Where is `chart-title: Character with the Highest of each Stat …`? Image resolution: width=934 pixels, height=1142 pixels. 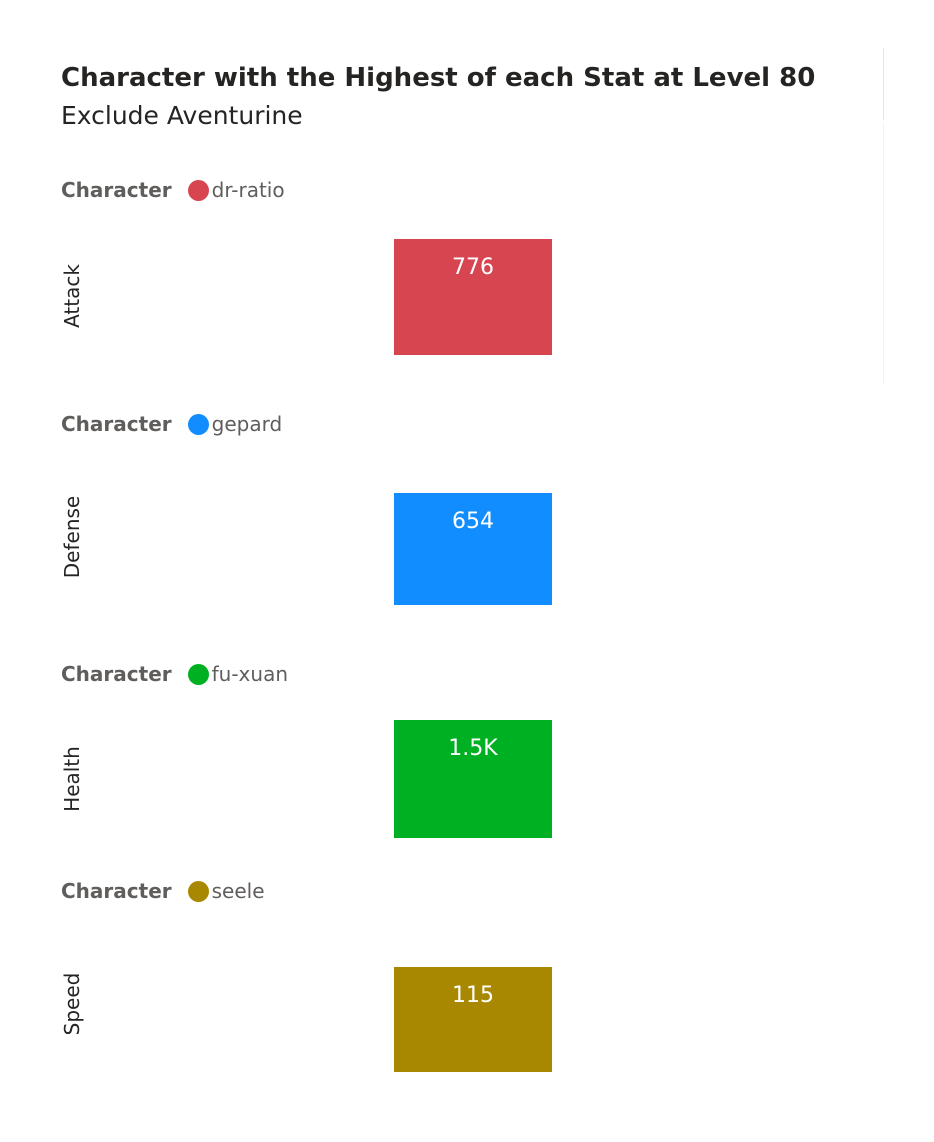
chart-title: Character with the Highest of each Stat … is located at coordinates (438, 78).